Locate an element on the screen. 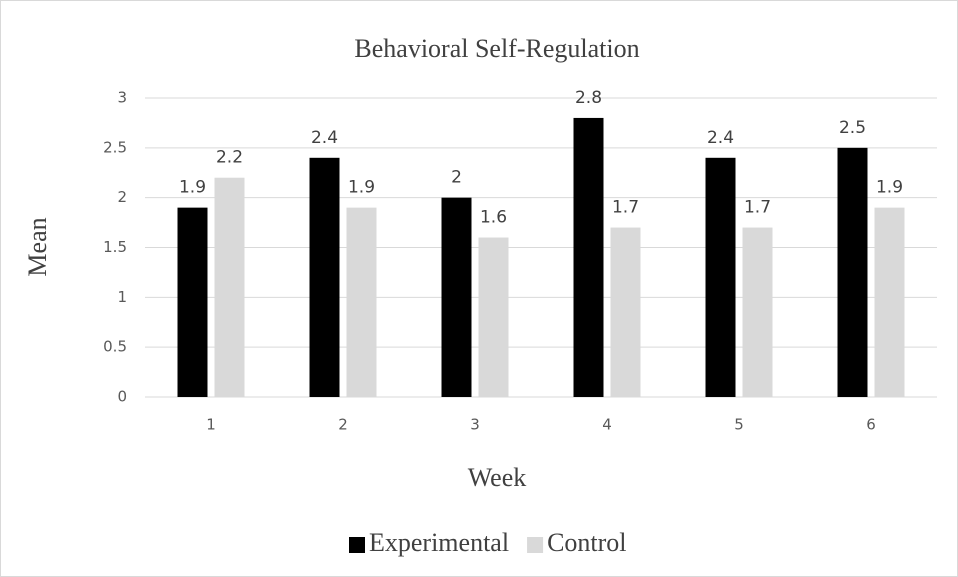 This screenshot has height=577, width=958. y-tick-label: 2.5 is located at coordinates (115, 147).